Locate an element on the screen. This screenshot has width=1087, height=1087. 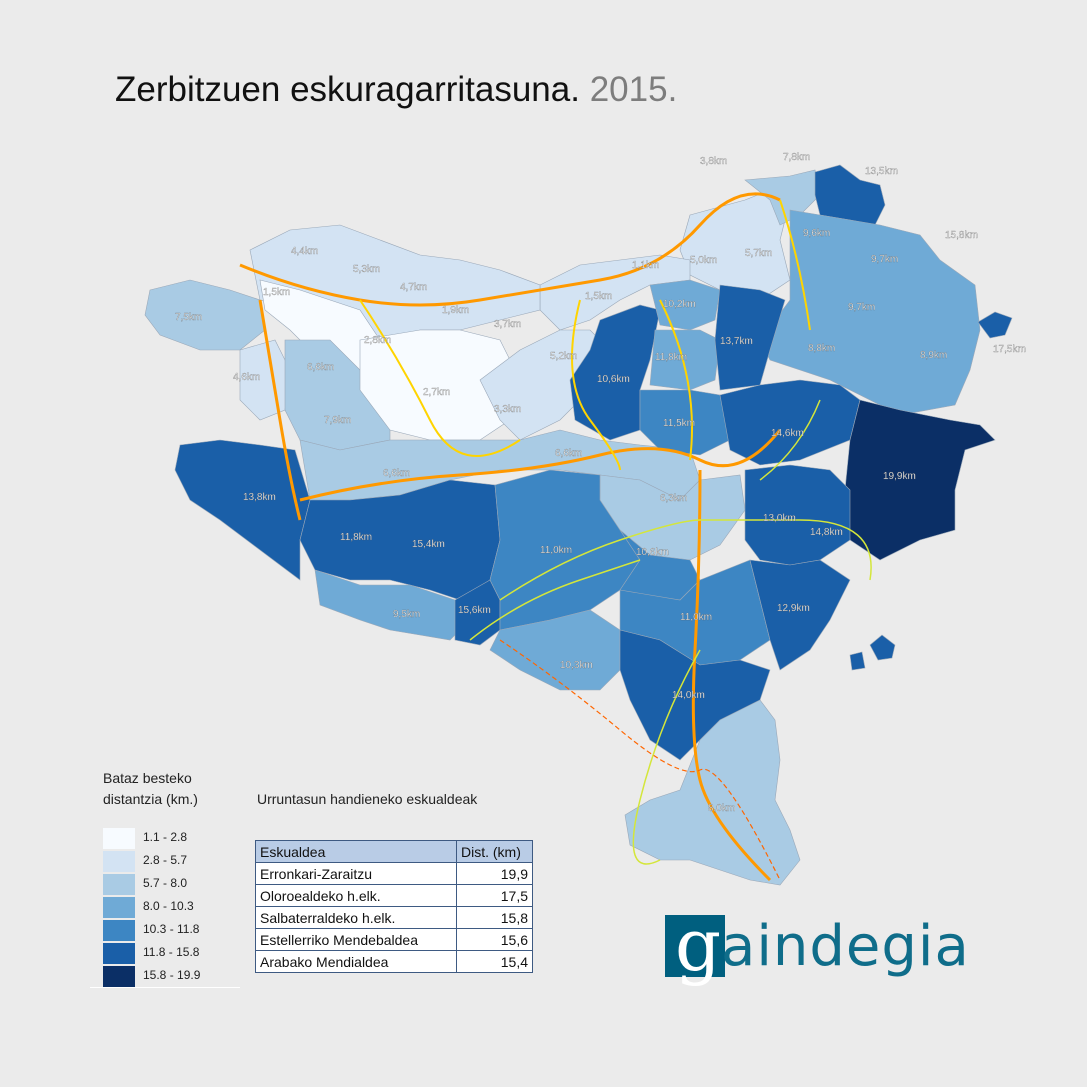
map-label: 4,6km is located at coordinates (246, 377).